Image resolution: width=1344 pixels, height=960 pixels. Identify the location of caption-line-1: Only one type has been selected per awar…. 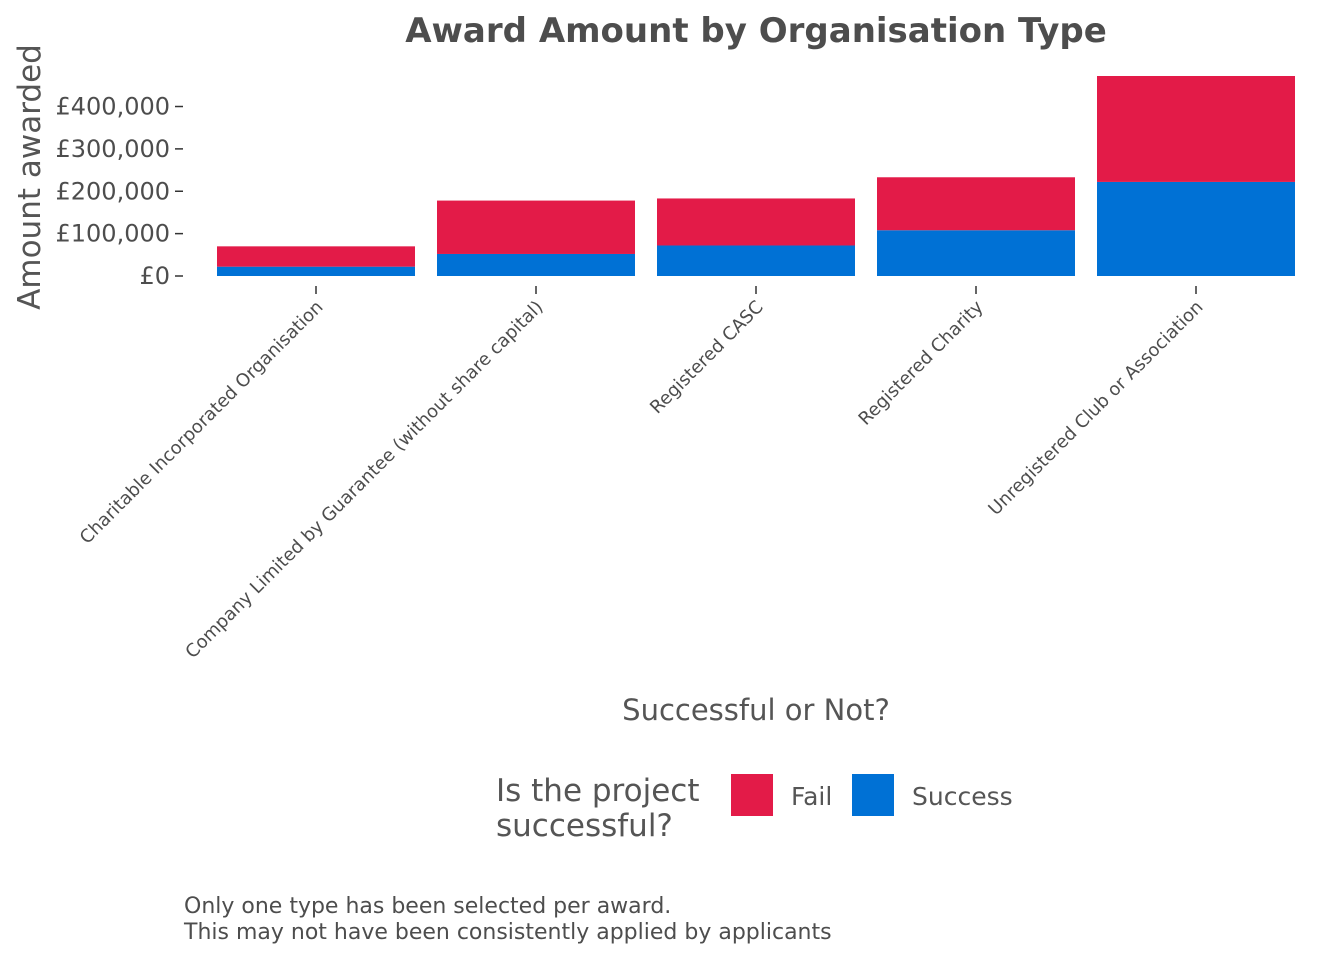
(427, 906).